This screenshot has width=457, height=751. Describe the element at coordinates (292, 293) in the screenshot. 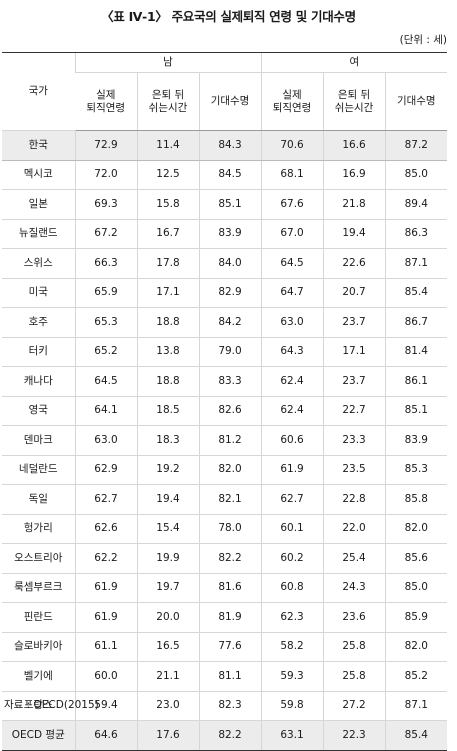

I see `value-cell: 64.7` at that location.